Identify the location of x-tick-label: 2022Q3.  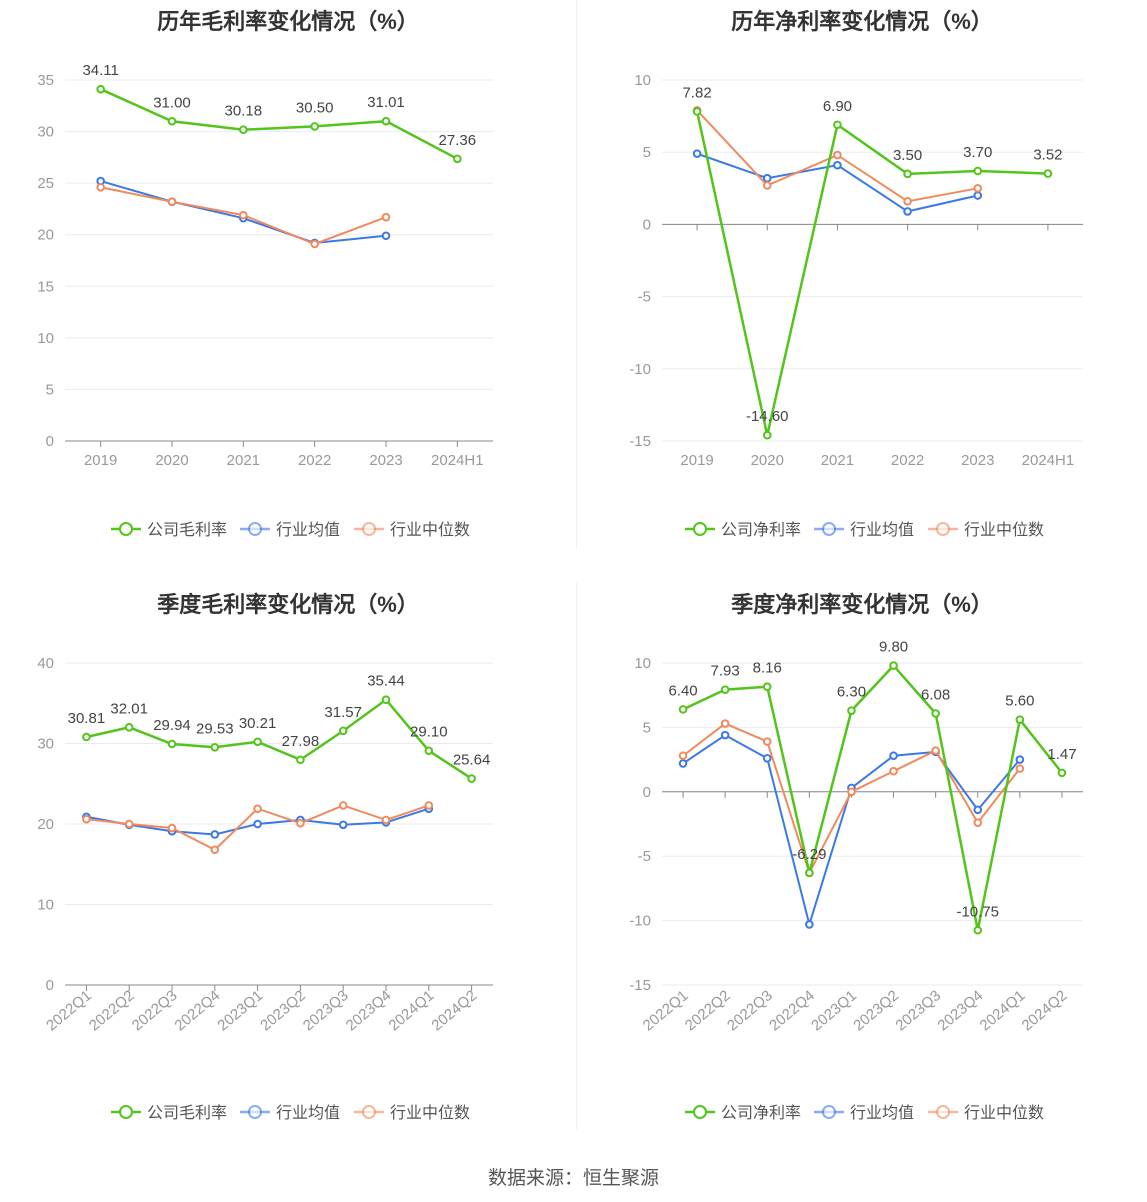
(750, 1010).